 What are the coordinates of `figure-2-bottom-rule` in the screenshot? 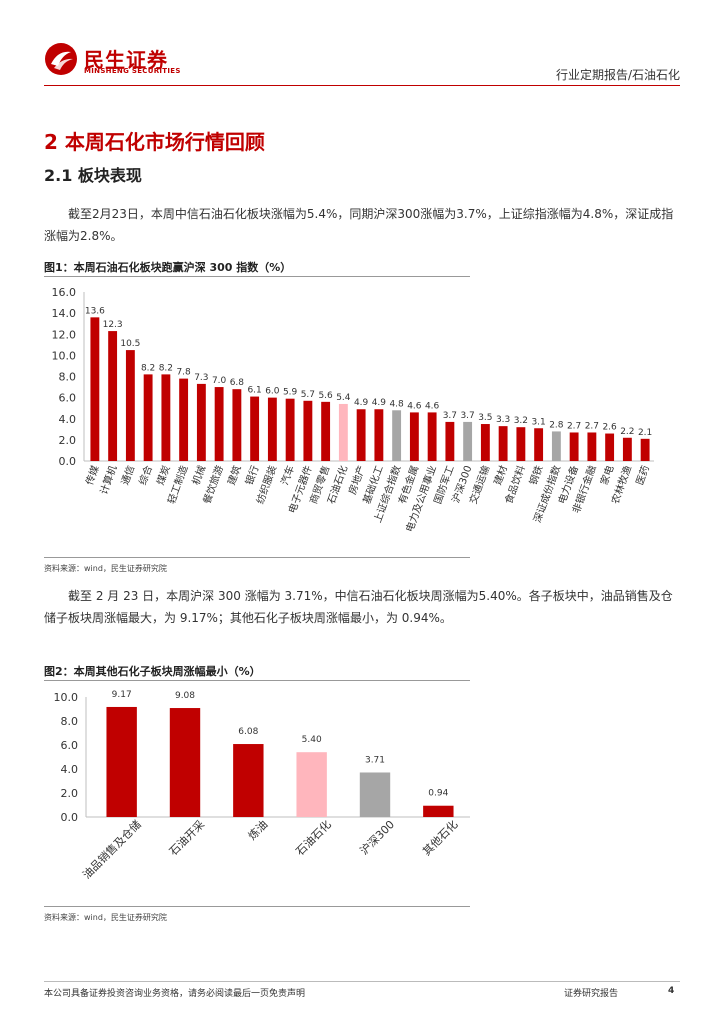 It's located at (257, 906).